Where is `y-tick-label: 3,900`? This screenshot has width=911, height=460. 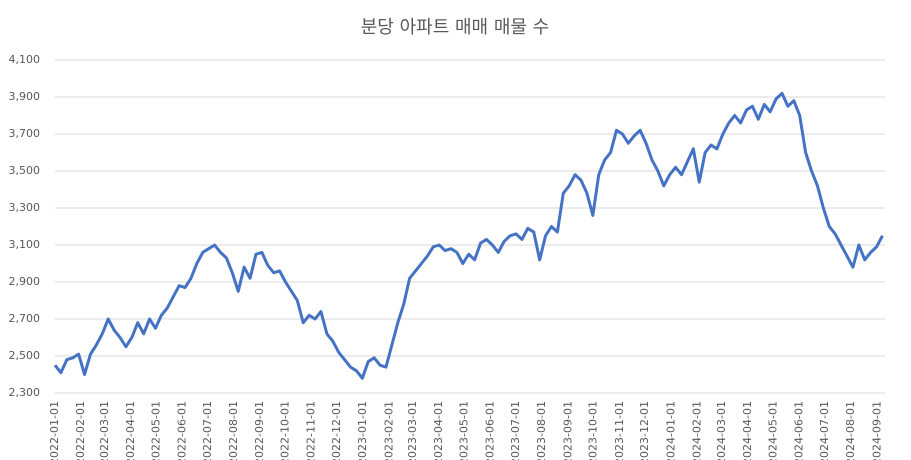 y-tick-label: 3,900 is located at coordinates (25, 96).